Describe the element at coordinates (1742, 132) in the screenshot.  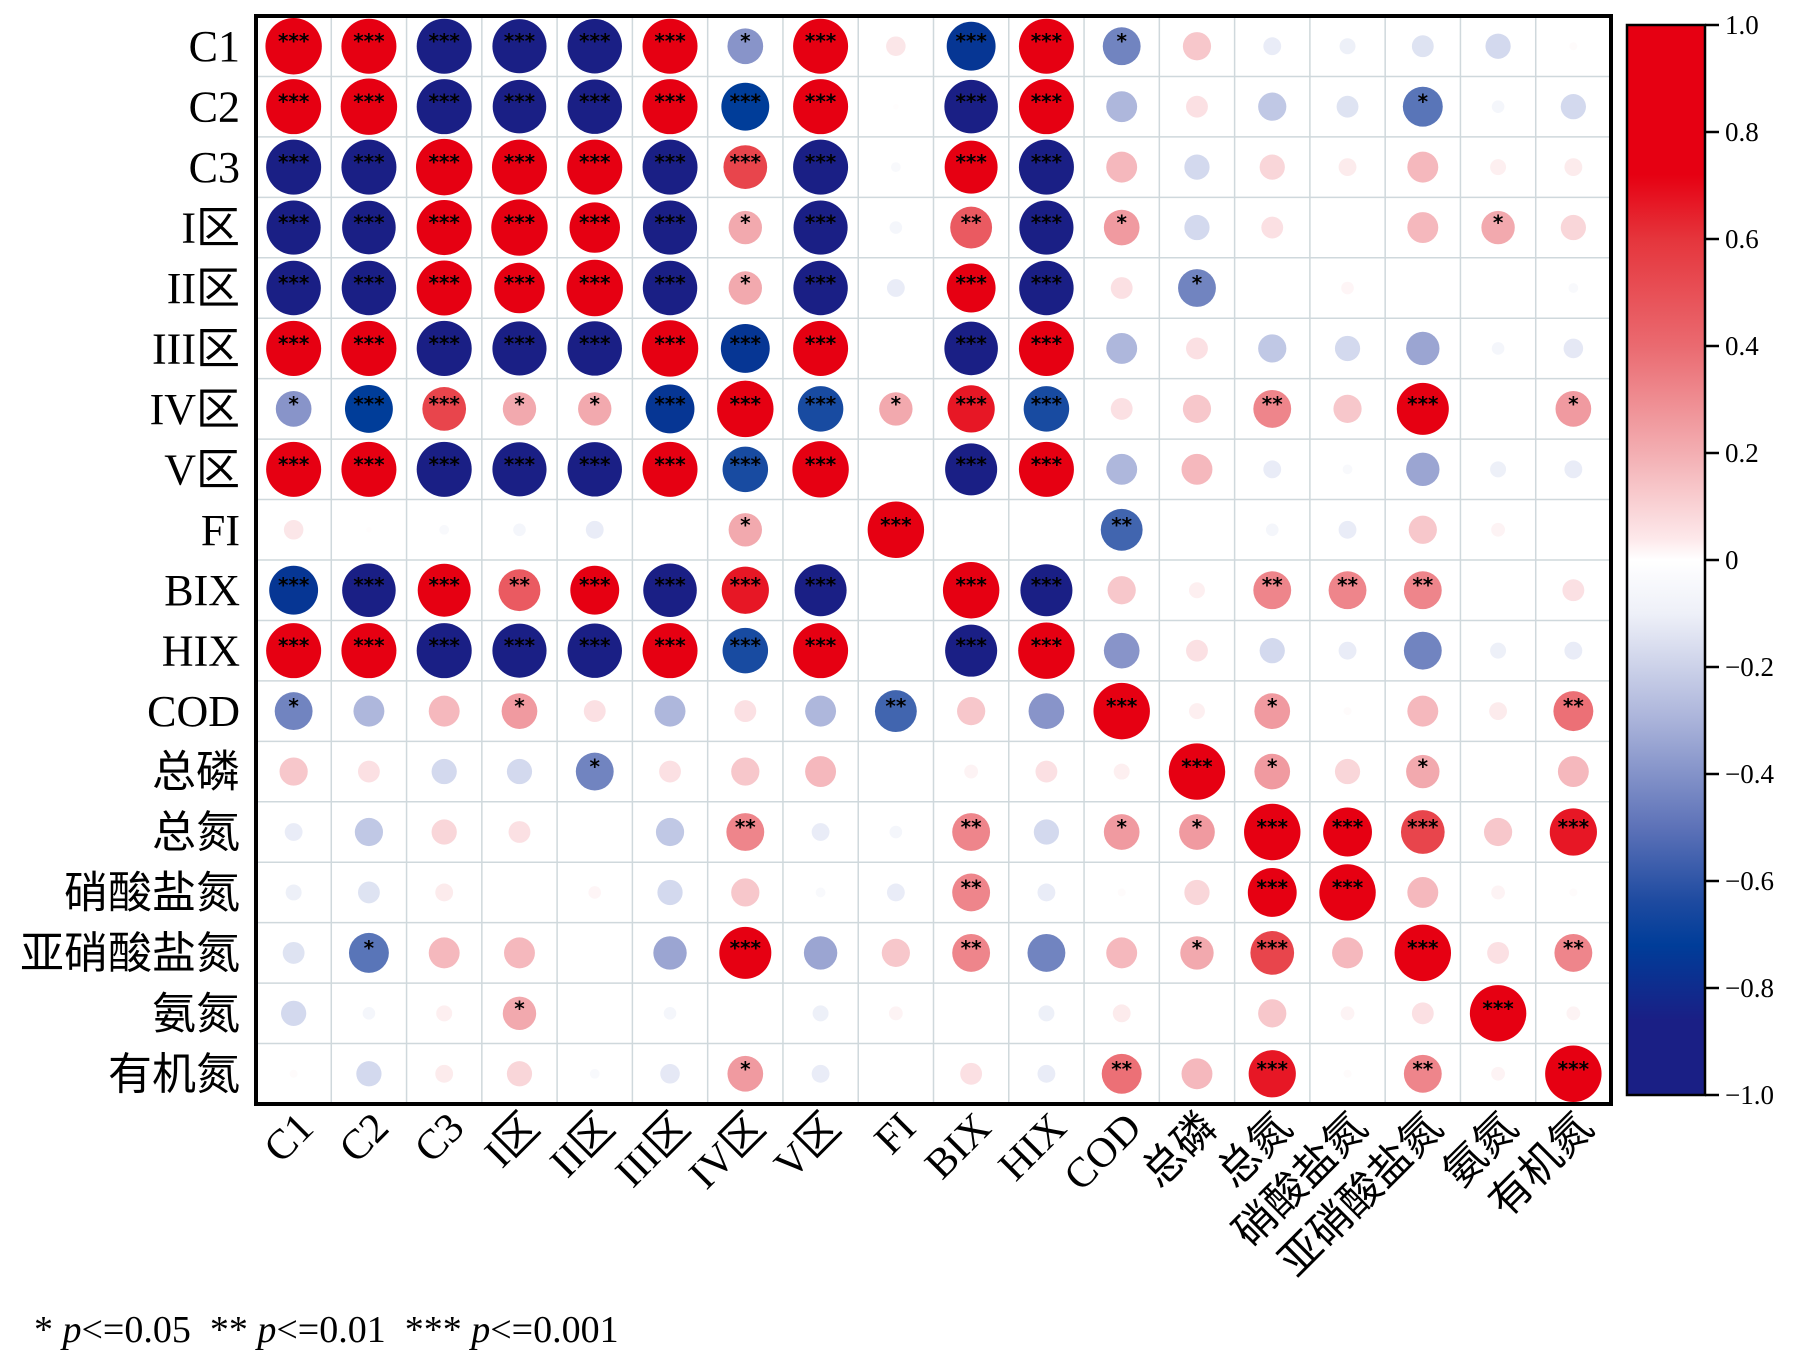
I see `colorbar-tick-label: 0.8` at that location.